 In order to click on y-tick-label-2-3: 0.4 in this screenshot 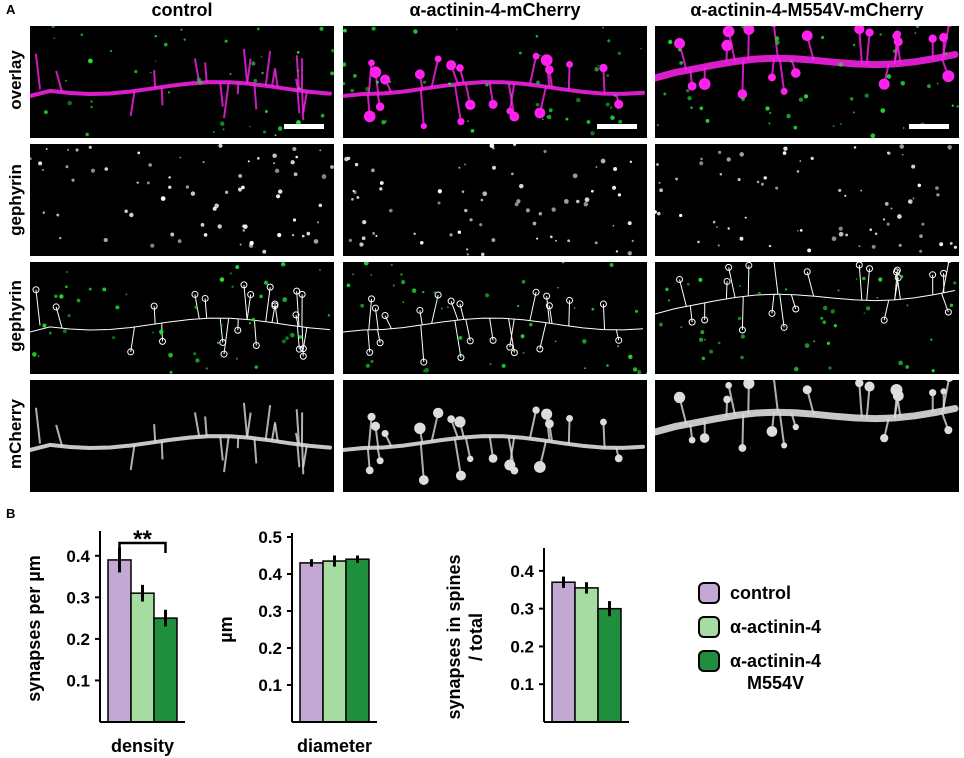, I will do `click(522, 571)`.